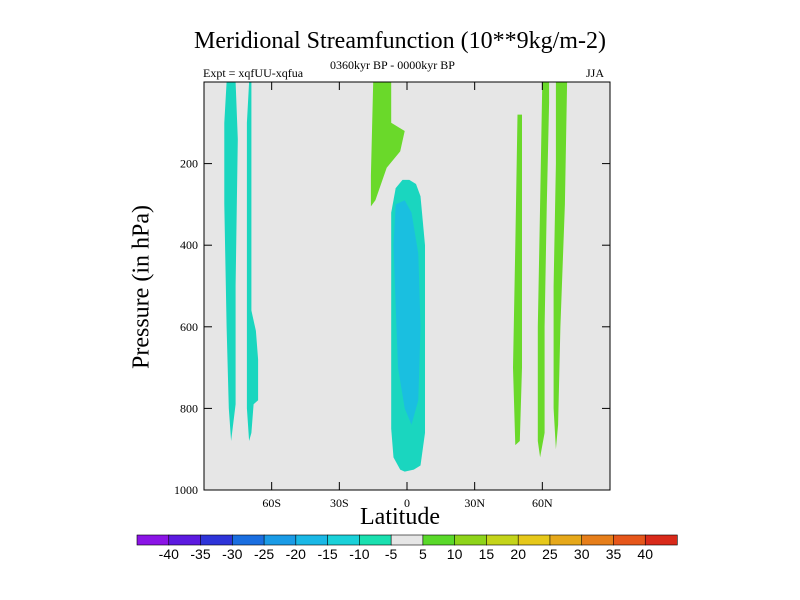 The image size is (800, 600). Describe the element at coordinates (423, 554) in the screenshot. I see `colorbar-label: 5` at that location.